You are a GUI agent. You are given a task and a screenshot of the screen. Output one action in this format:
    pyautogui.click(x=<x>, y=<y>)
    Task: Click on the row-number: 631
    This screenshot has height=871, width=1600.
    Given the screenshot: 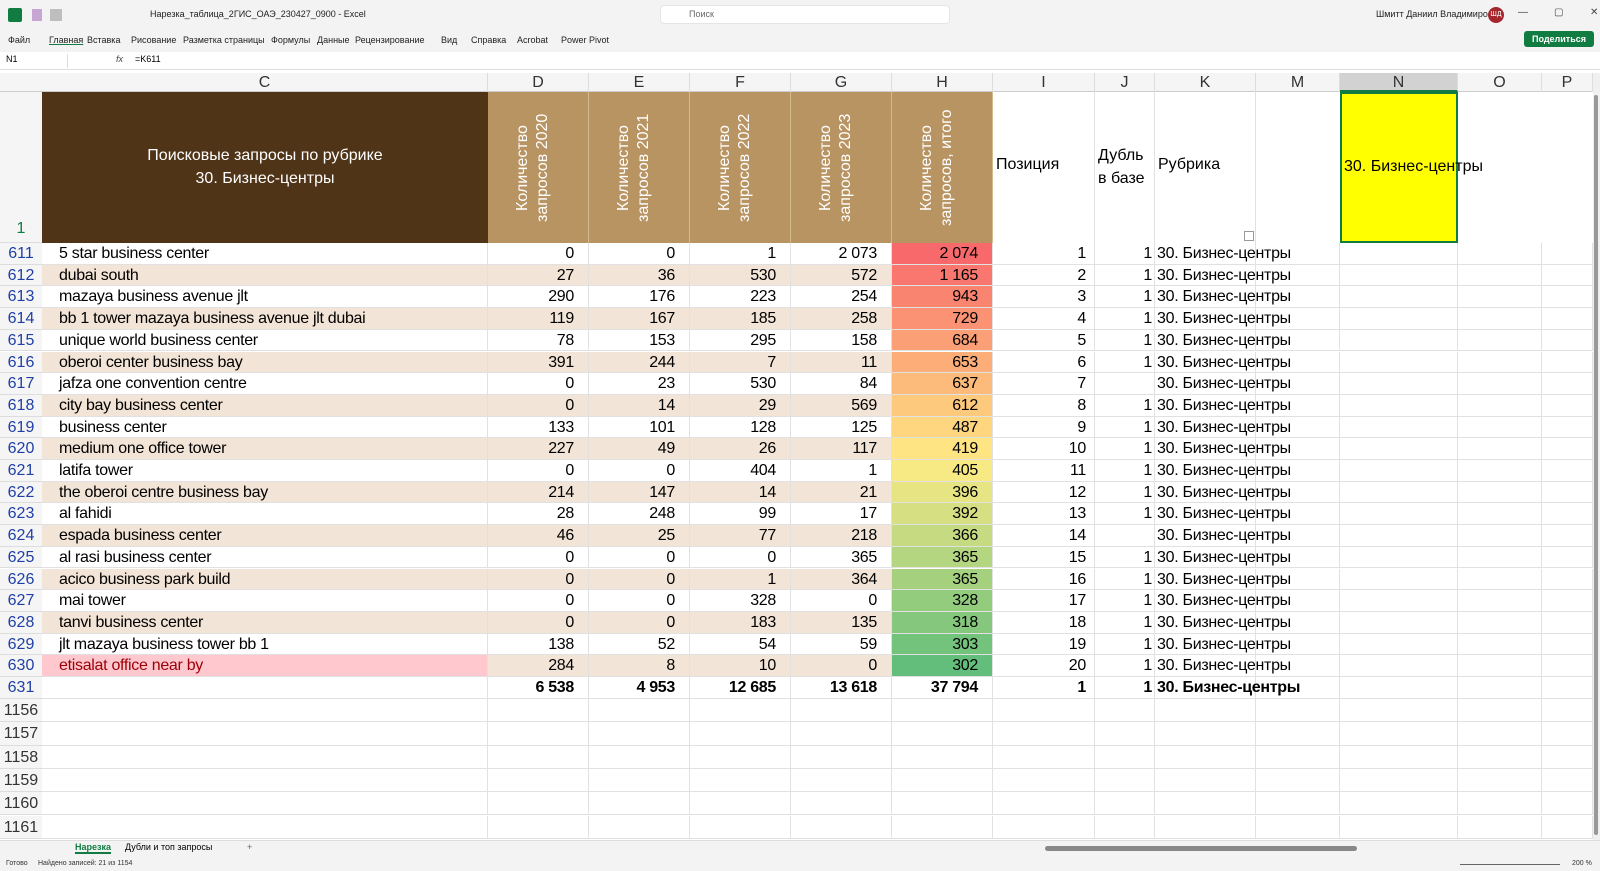 What is the action you would take?
    pyautogui.click(x=21, y=688)
    